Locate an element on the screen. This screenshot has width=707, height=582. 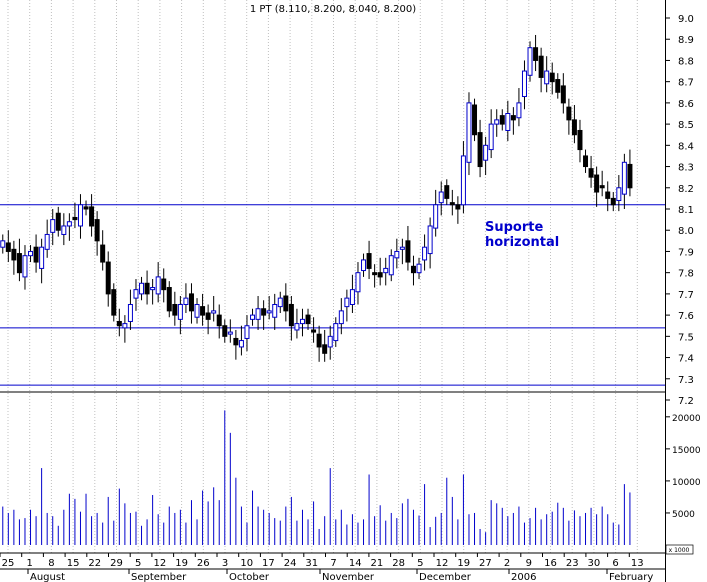
month-label: December is located at coordinates (445, 577).